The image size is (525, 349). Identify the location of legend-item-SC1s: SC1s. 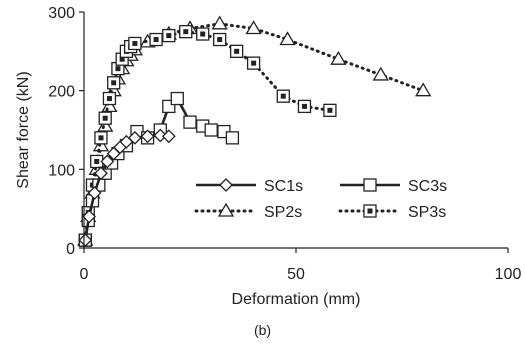
(249, 186).